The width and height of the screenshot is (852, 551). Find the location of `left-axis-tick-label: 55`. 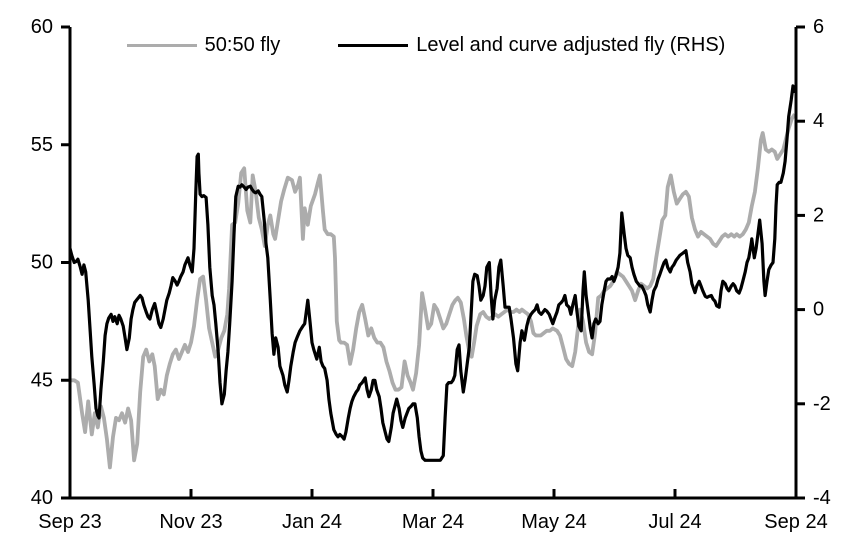

left-axis-tick-label: 55 is located at coordinates (42, 145).